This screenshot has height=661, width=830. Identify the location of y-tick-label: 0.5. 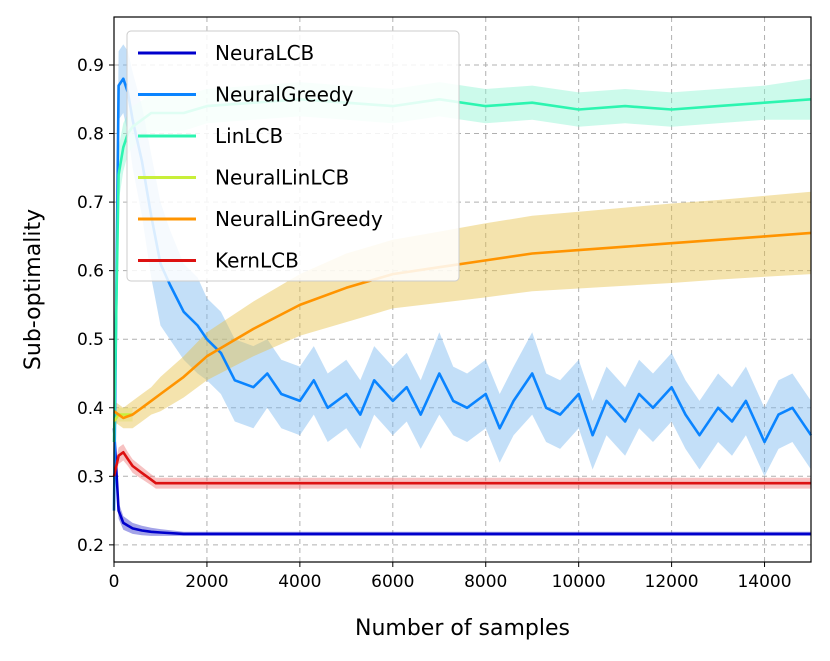
(90, 340).